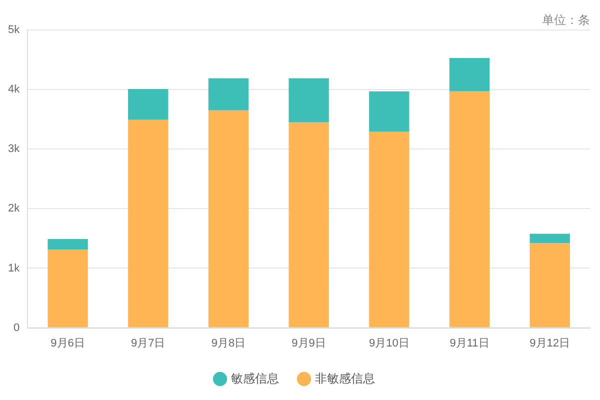 The height and width of the screenshot is (400, 600). What do you see at coordinates (255, 378) in the screenshot?
I see `legend-label: 敏感信息` at bounding box center [255, 378].